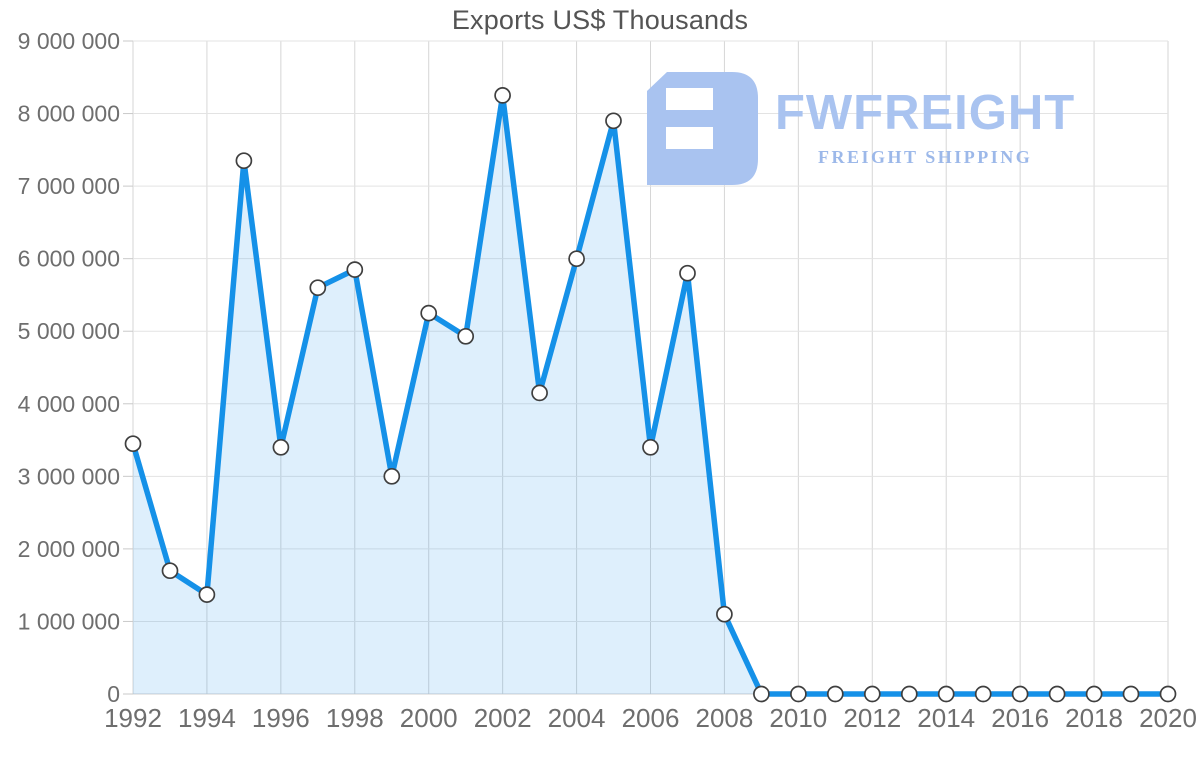 The image size is (1200, 763). I want to click on y-axis-label: 8 000 000, so click(69, 114).